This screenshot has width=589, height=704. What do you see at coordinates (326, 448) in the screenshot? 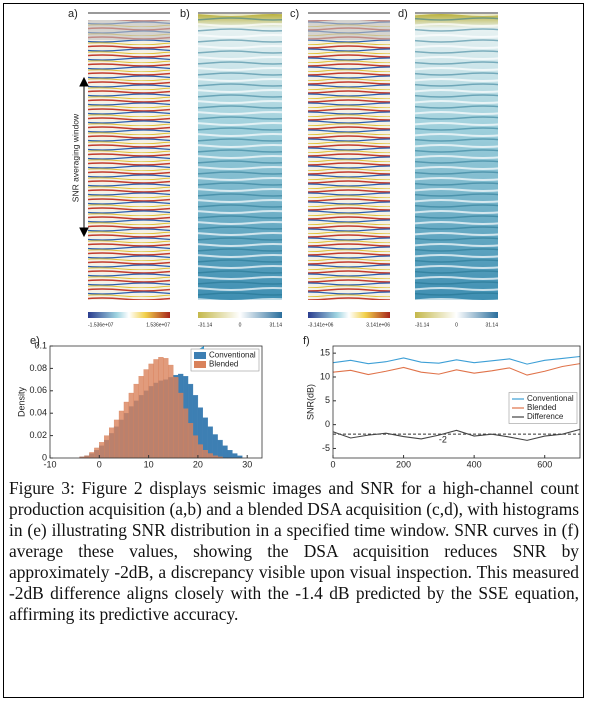
I see `y-tick-label: -5` at bounding box center [326, 448].